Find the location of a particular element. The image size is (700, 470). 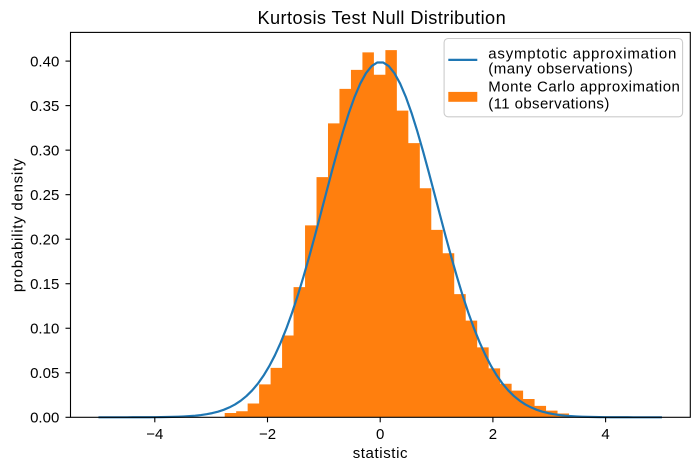

svg-text: (11 observations) is located at coordinates (548, 103).